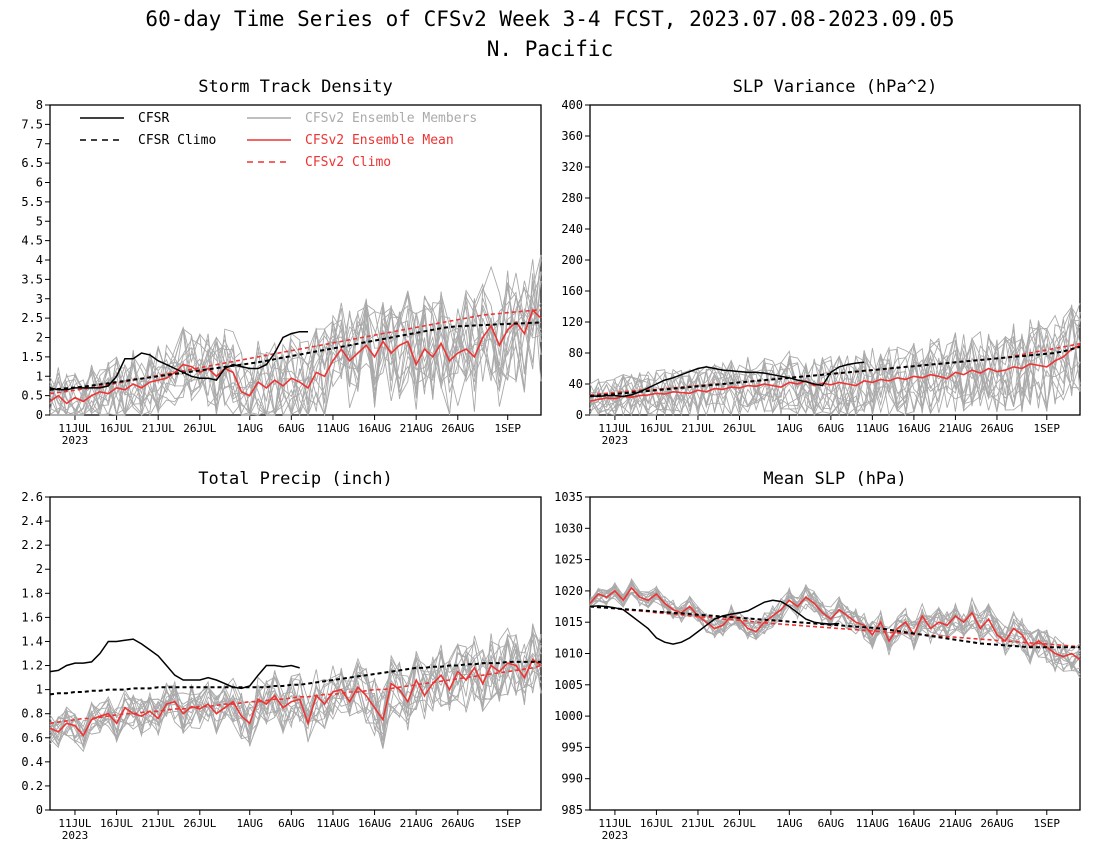  I want to click on y-tick-label: 990, so click(572, 779).